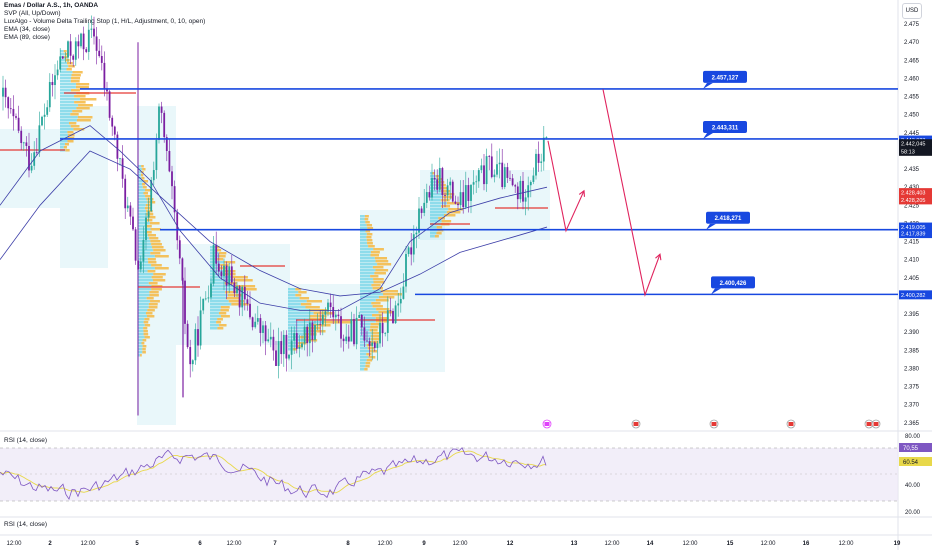 This screenshot has width=932, height=550. I want to click on price-axis-badge, so click(915, 151).